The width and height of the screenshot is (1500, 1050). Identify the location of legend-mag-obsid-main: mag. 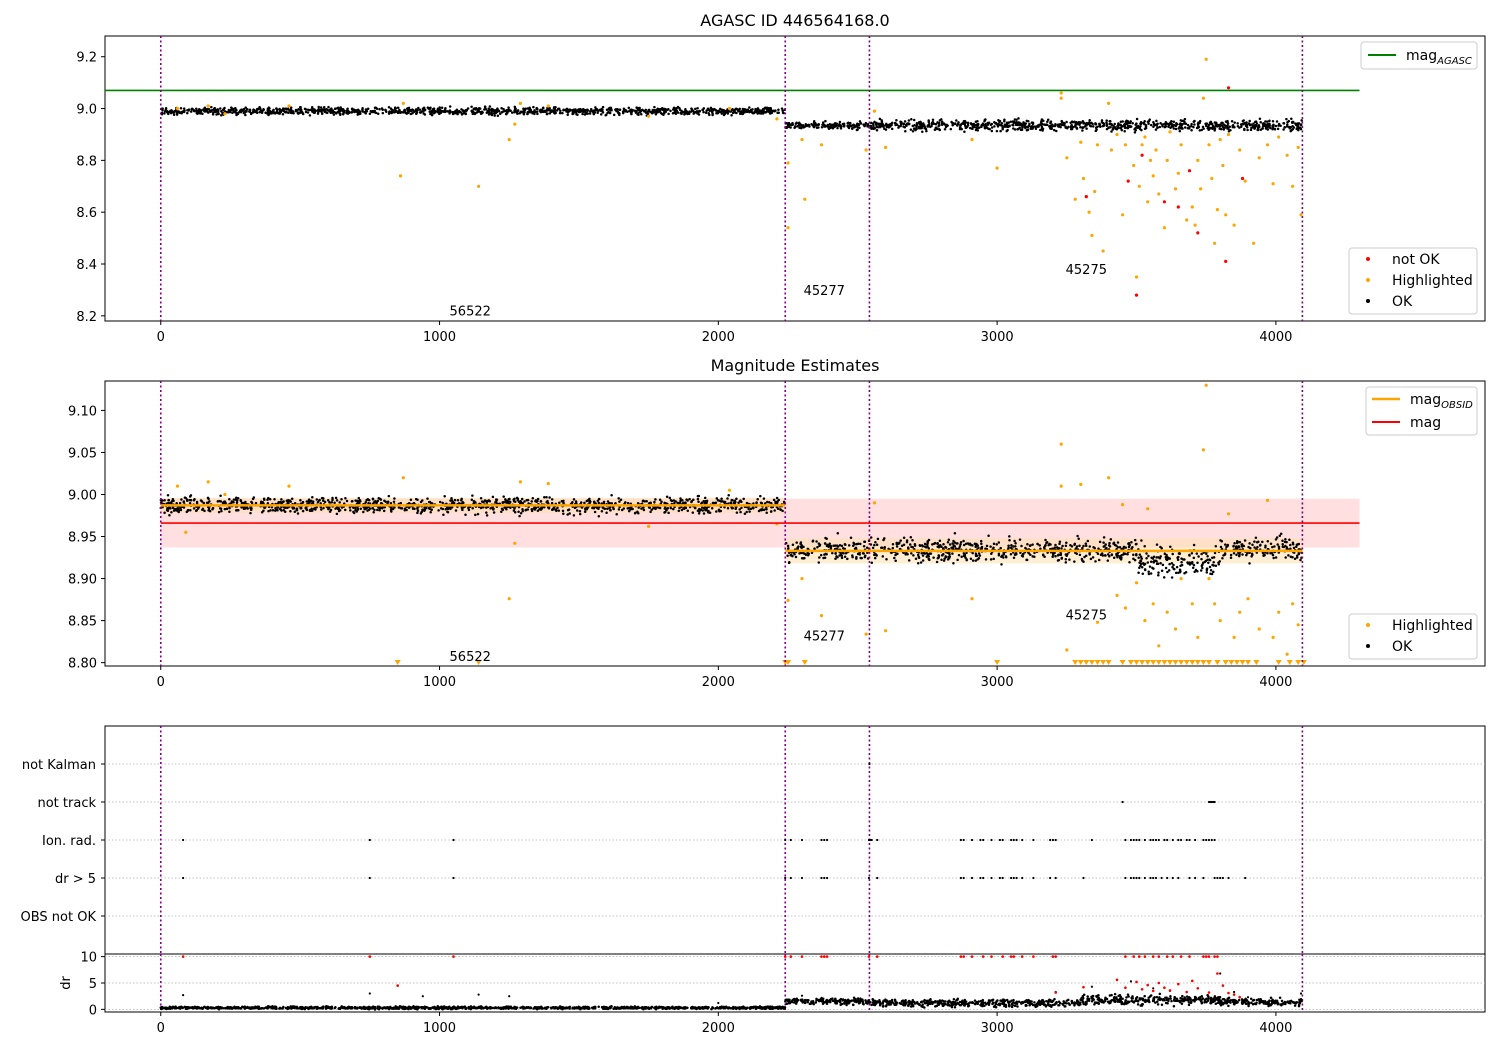
(1425, 400).